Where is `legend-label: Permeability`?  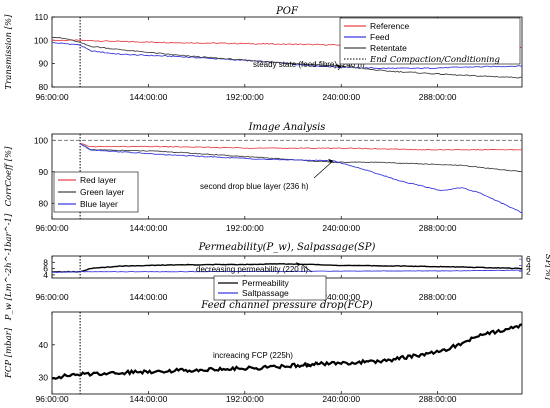
legend-label: Permeability is located at coordinates (266, 283).